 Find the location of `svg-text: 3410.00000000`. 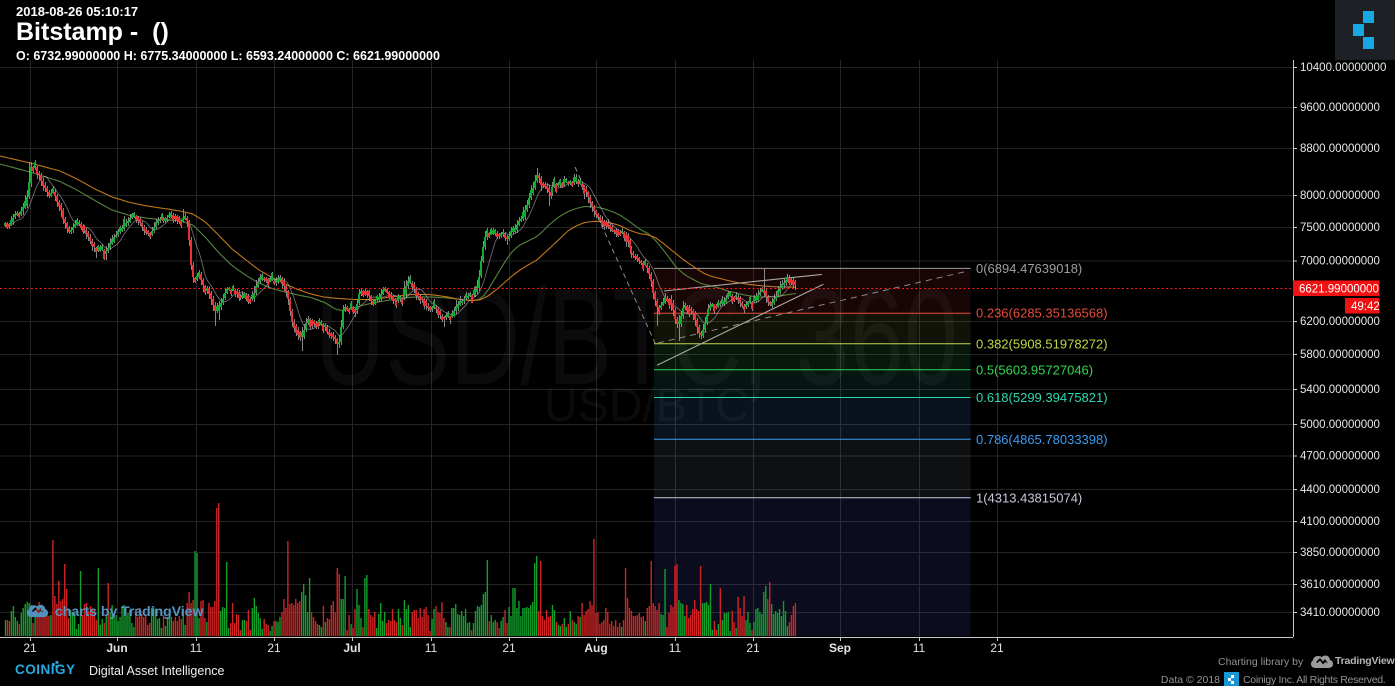

svg-text: 3410.00000000 is located at coordinates (1340, 613).